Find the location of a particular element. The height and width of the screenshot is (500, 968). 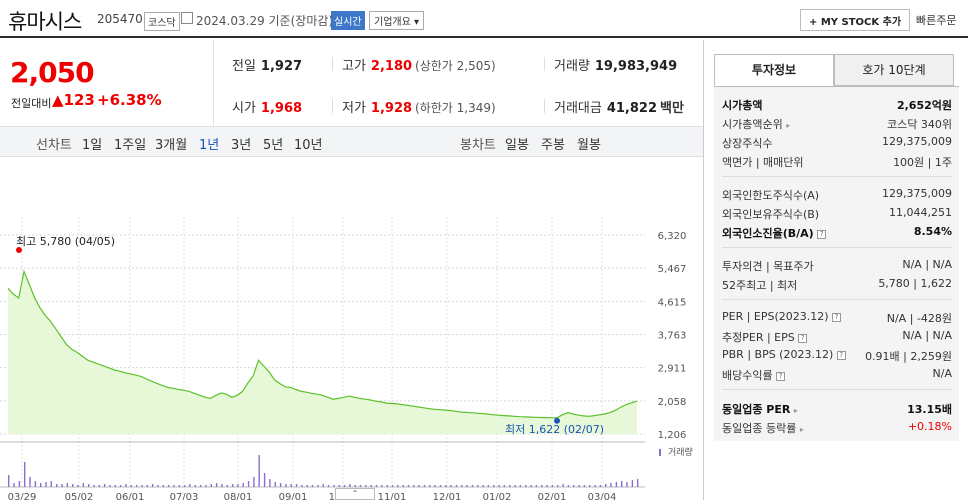

pbr-row: PBR | BPS (2023.12) ? 0.91배 | 2,259원 is located at coordinates (837, 355).